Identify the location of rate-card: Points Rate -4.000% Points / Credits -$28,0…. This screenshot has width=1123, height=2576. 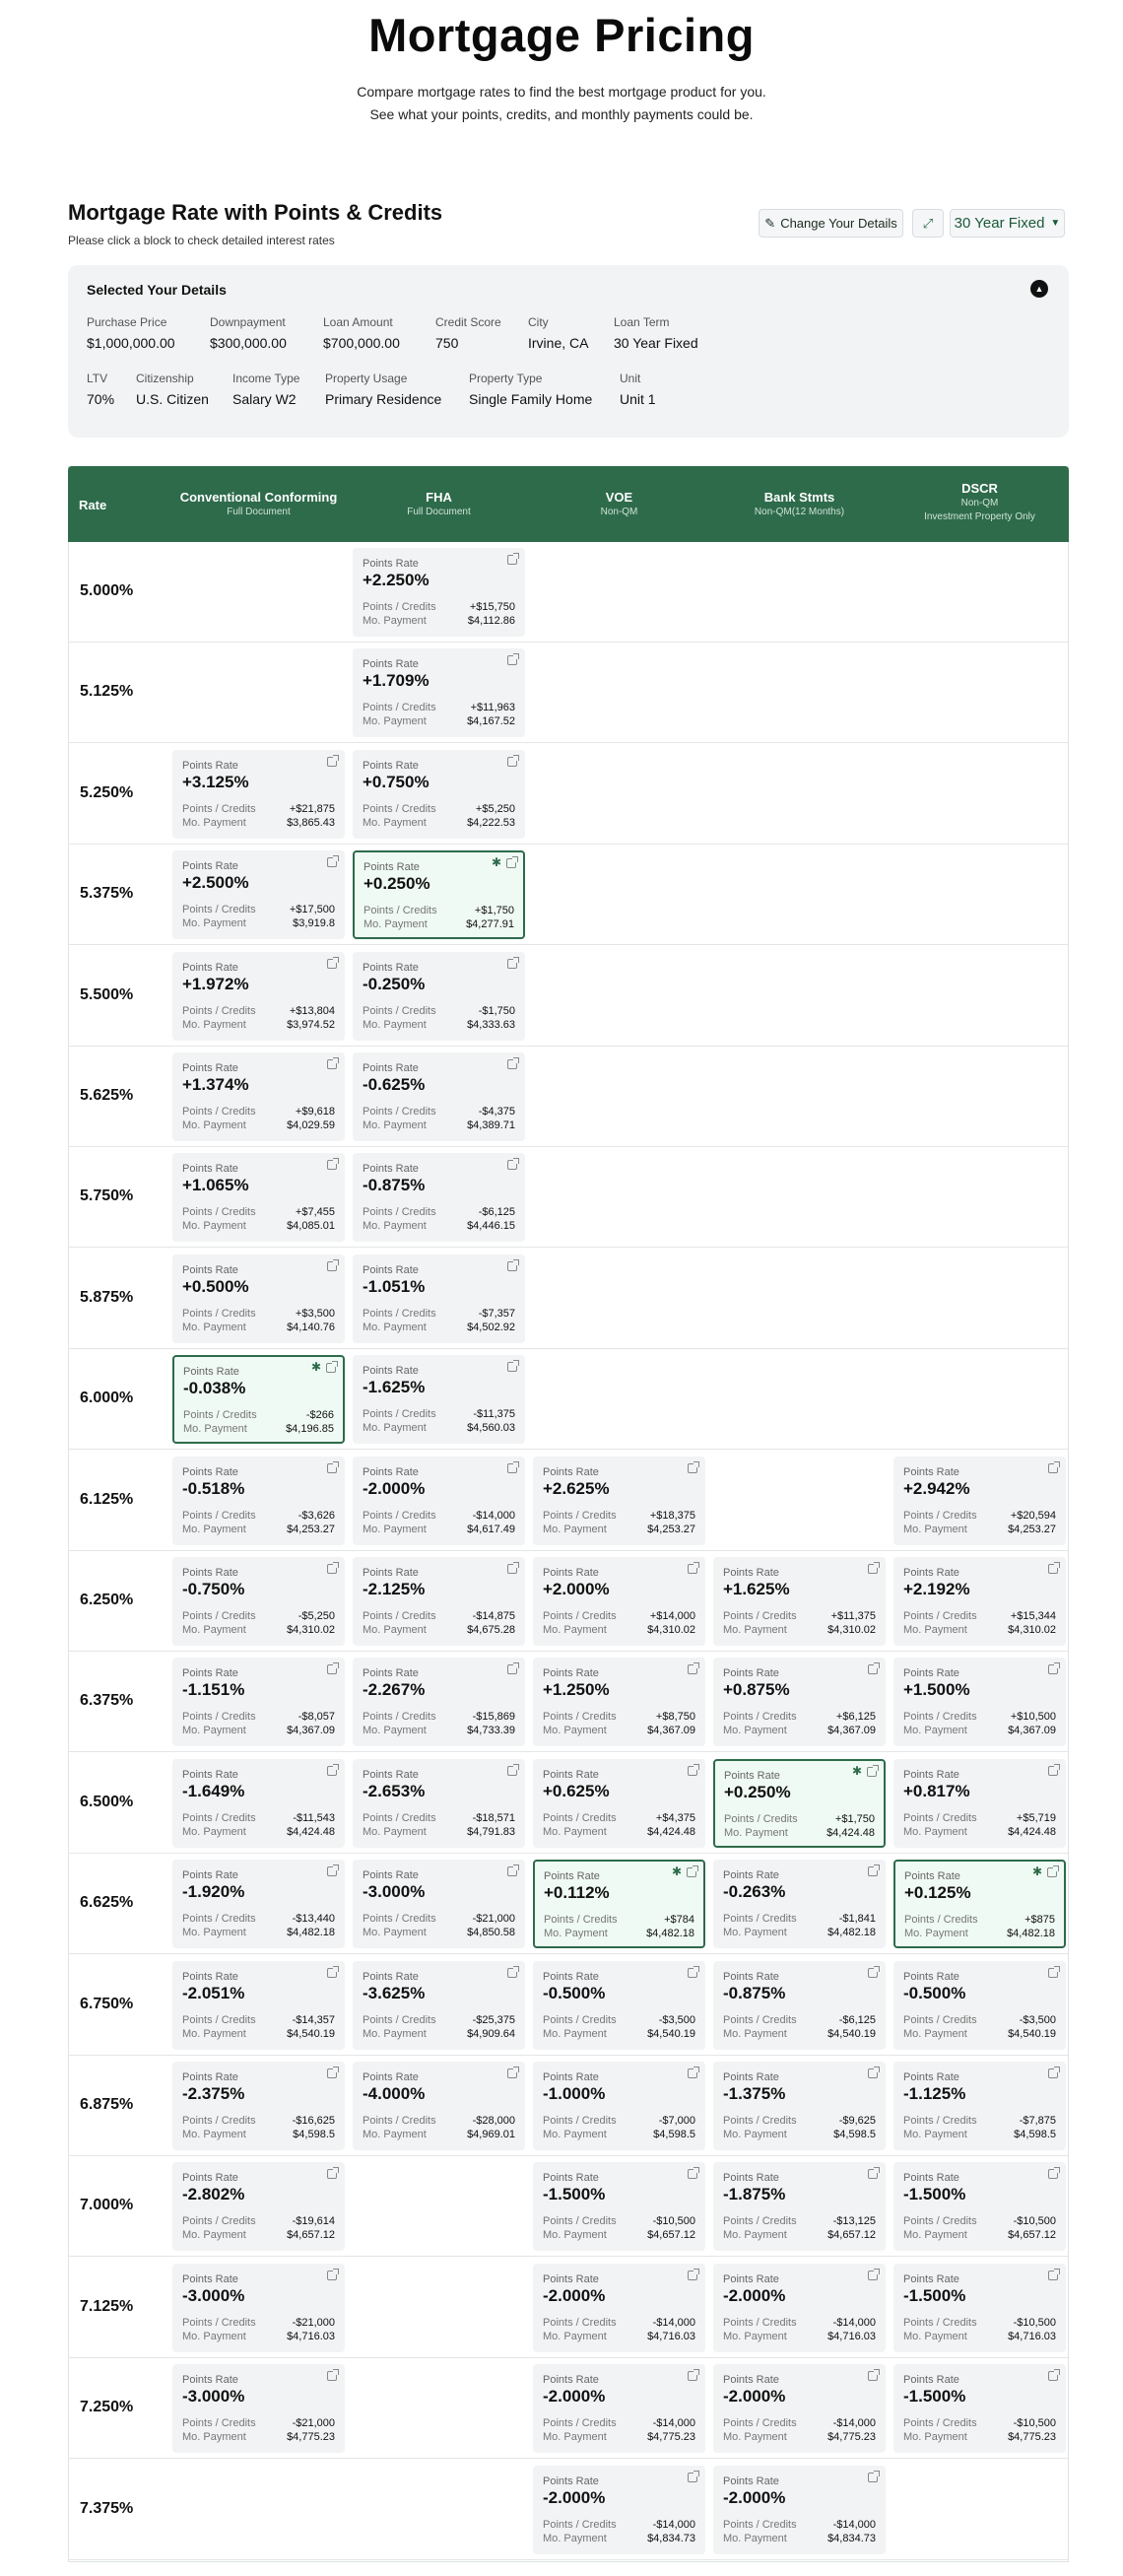
(439, 2106).